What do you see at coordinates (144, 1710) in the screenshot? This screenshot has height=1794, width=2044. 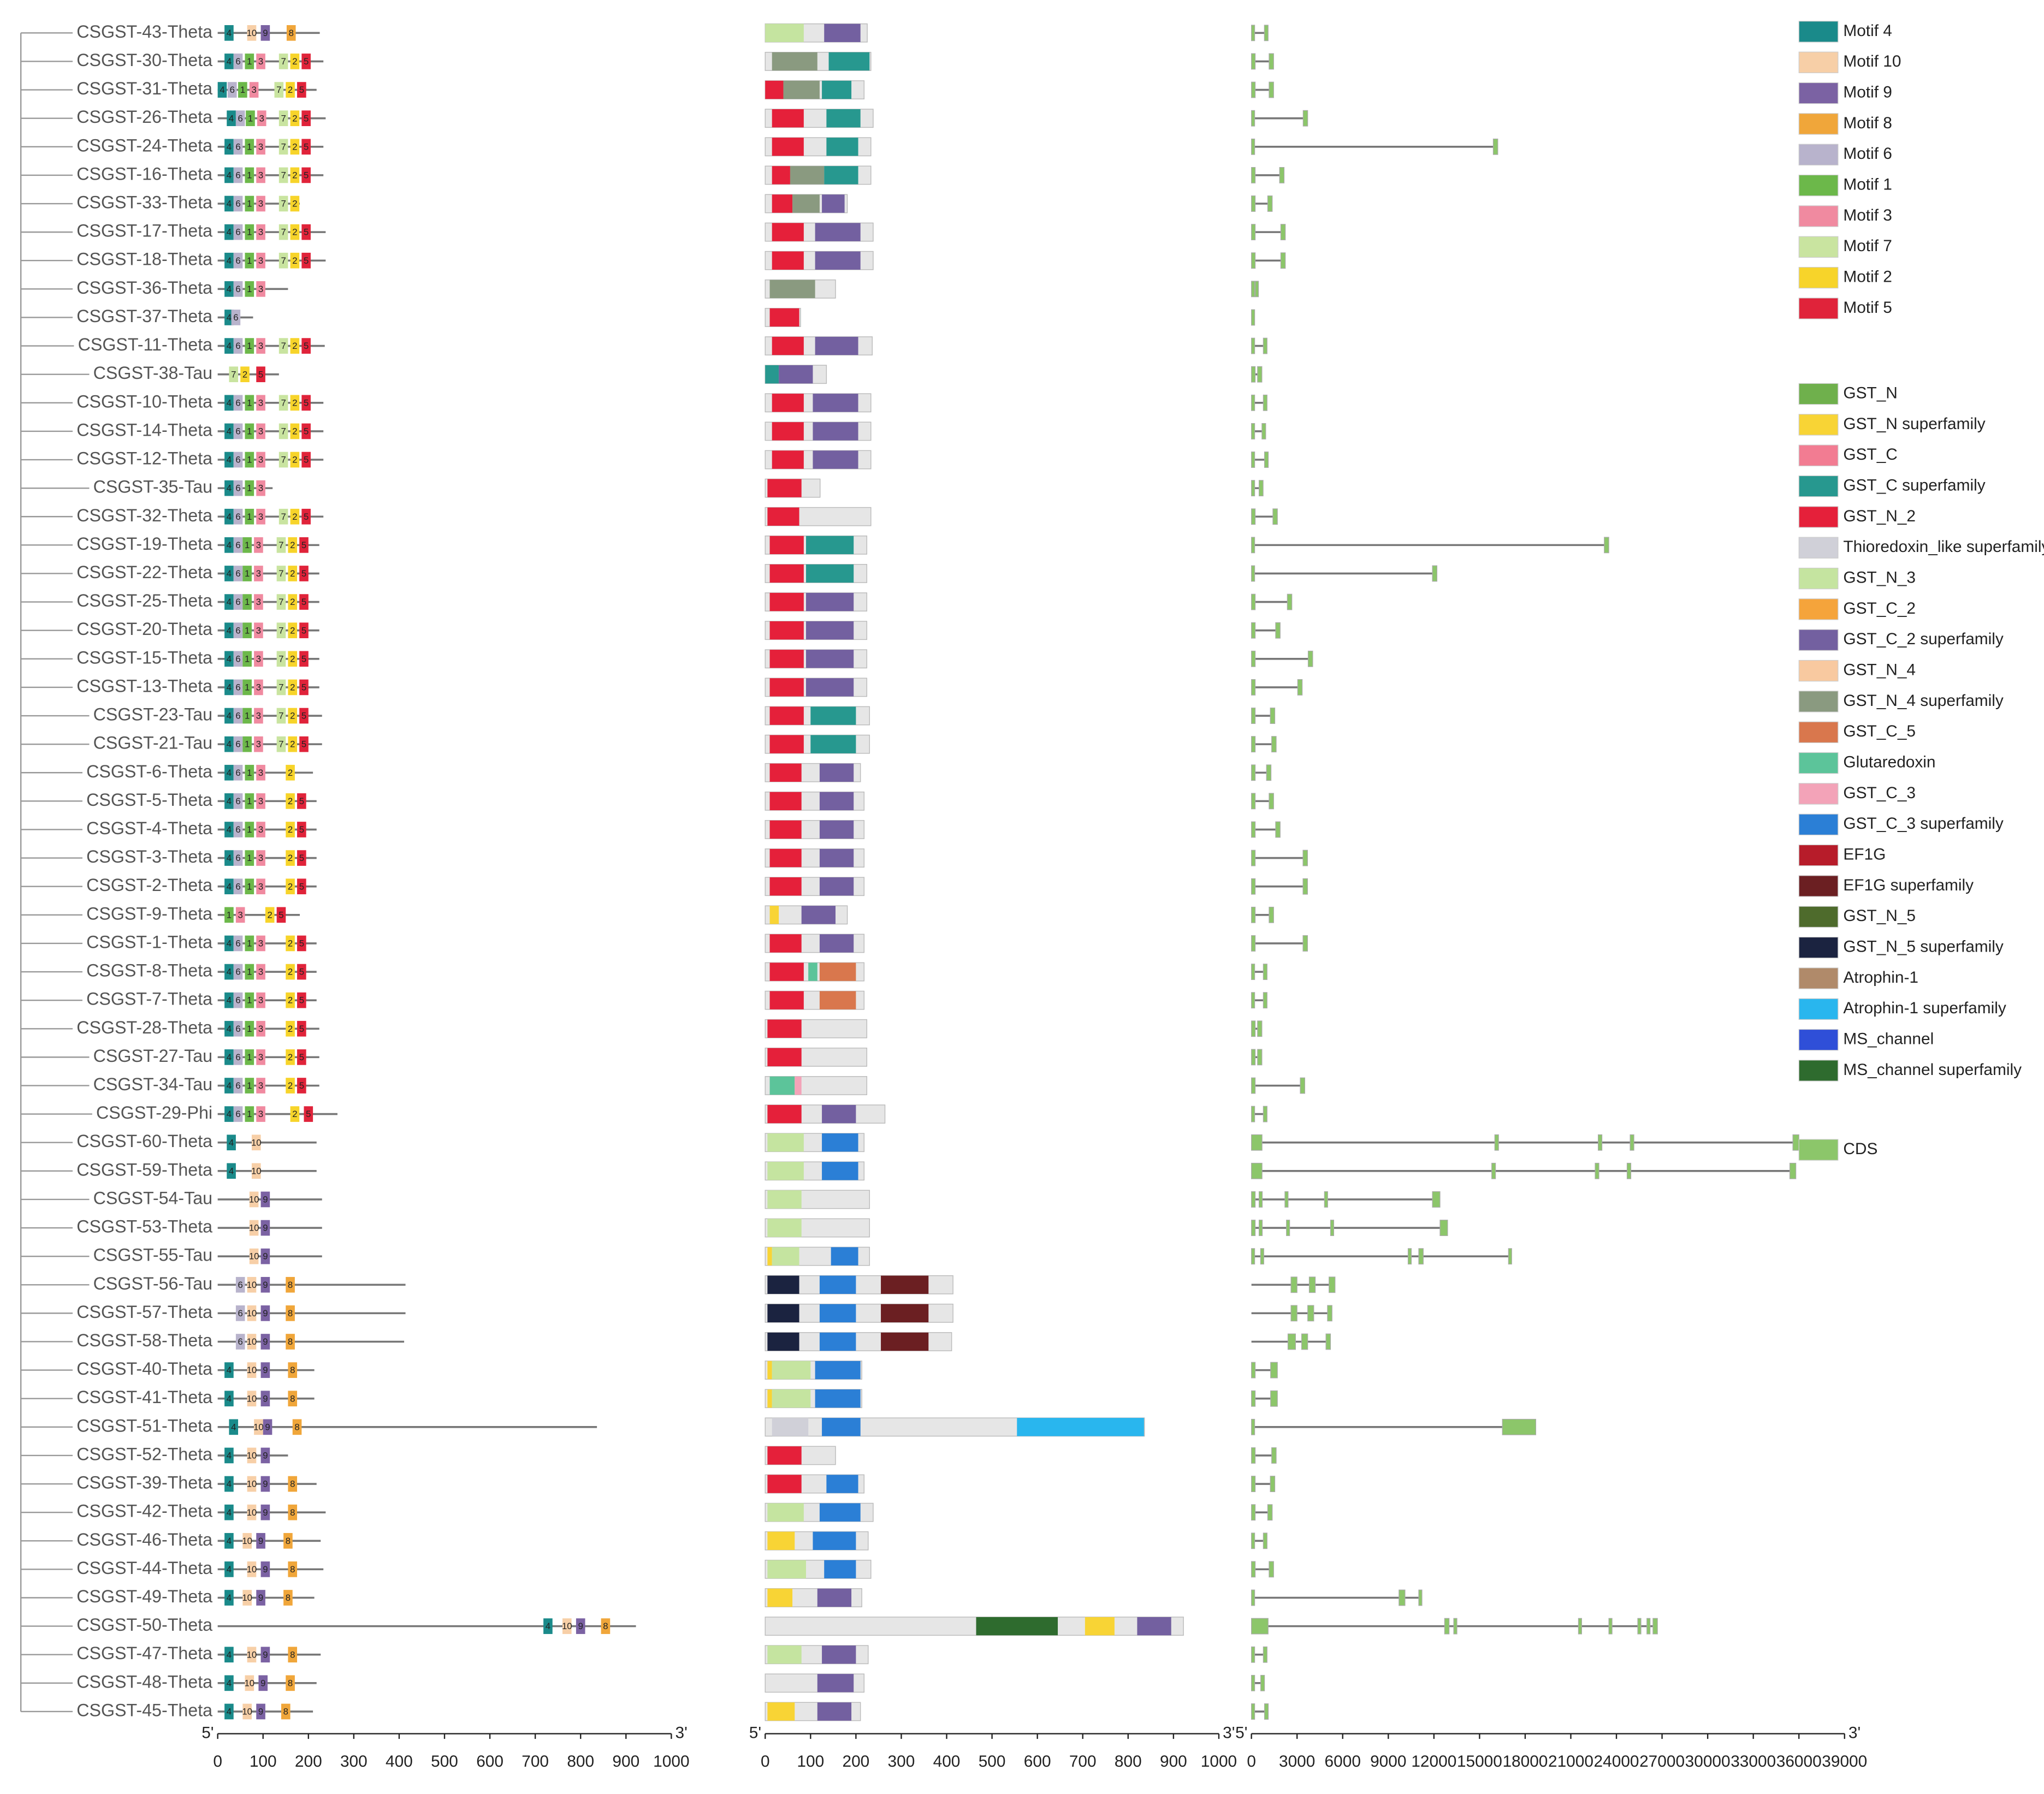 I see `gene-name: CSGST-45-Theta` at bounding box center [144, 1710].